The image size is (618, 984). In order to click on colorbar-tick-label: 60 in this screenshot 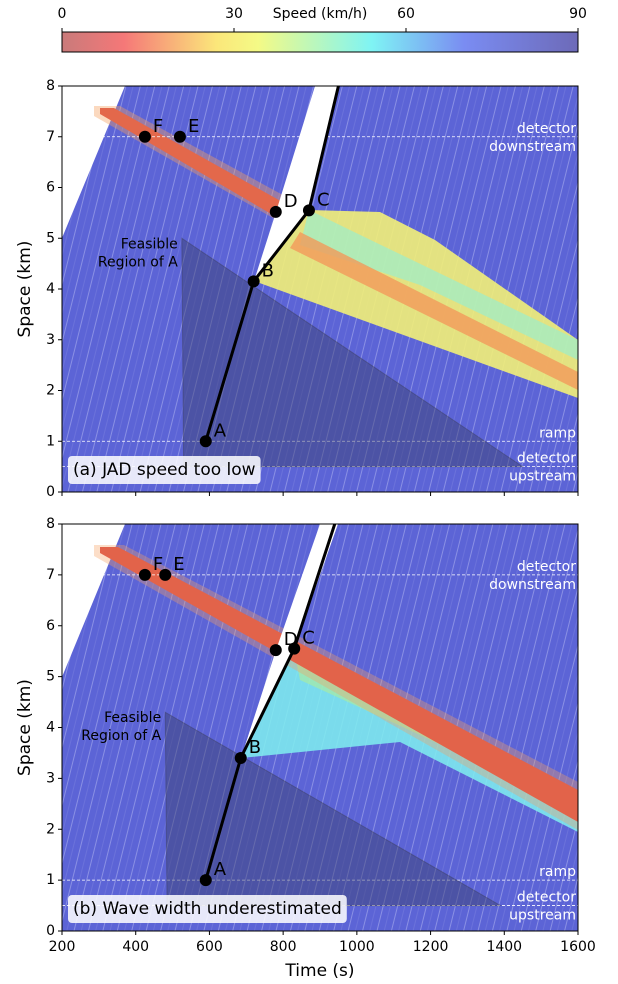, I will do `click(406, 14)`.